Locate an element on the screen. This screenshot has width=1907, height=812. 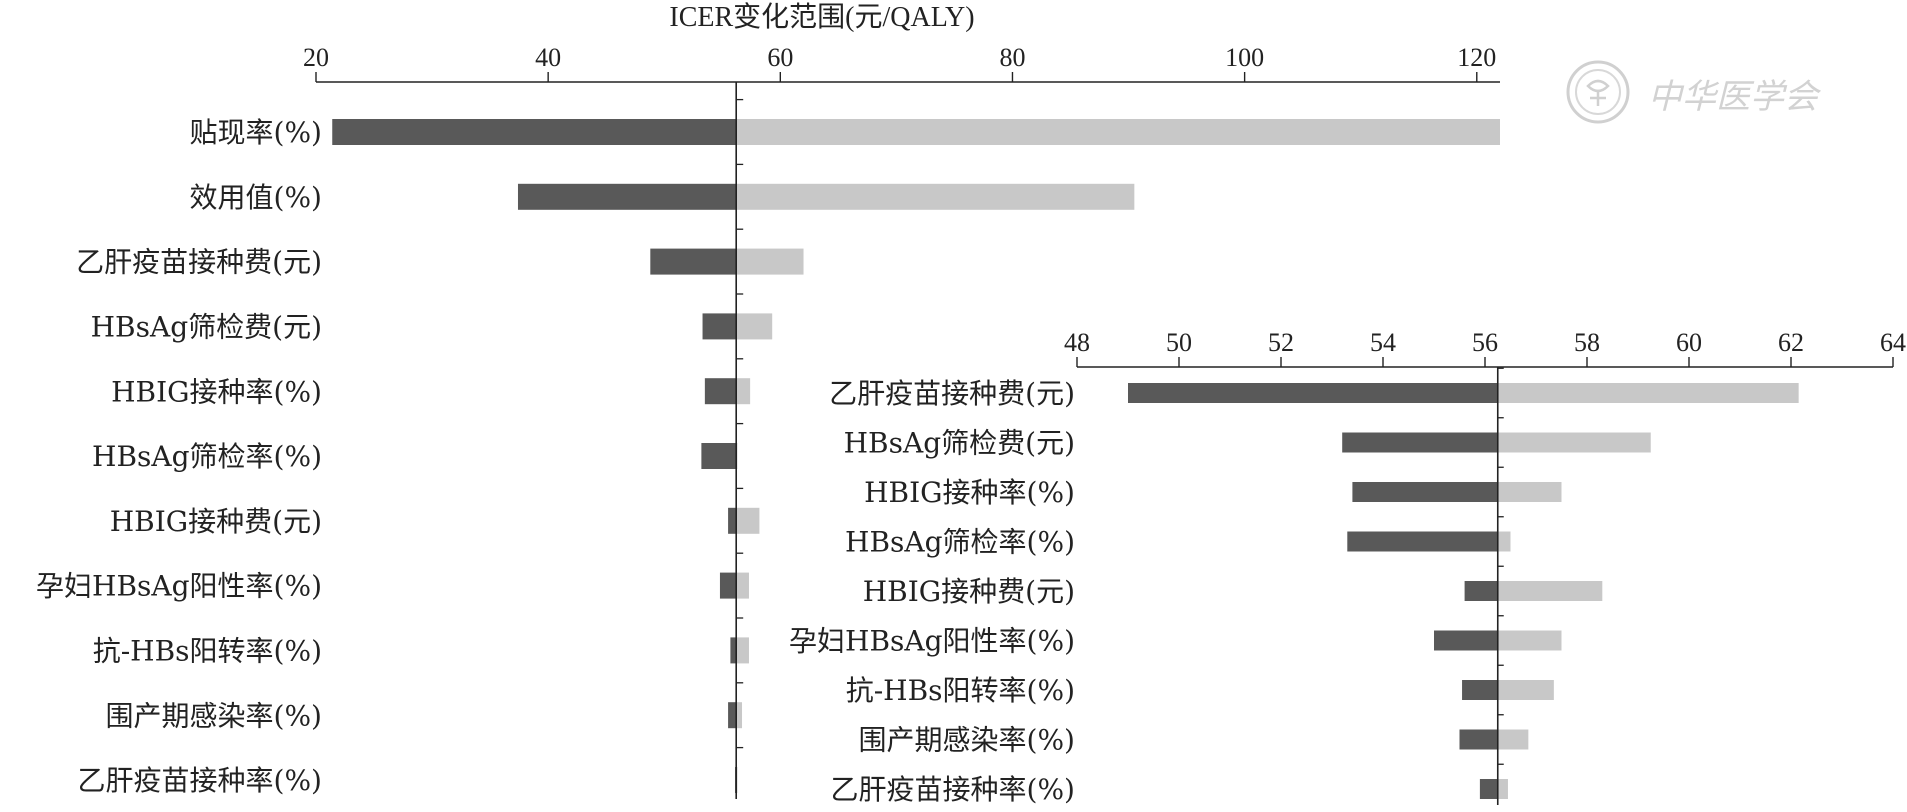
watermark-text: 中华医学会 is located at coordinates (1735, 97).